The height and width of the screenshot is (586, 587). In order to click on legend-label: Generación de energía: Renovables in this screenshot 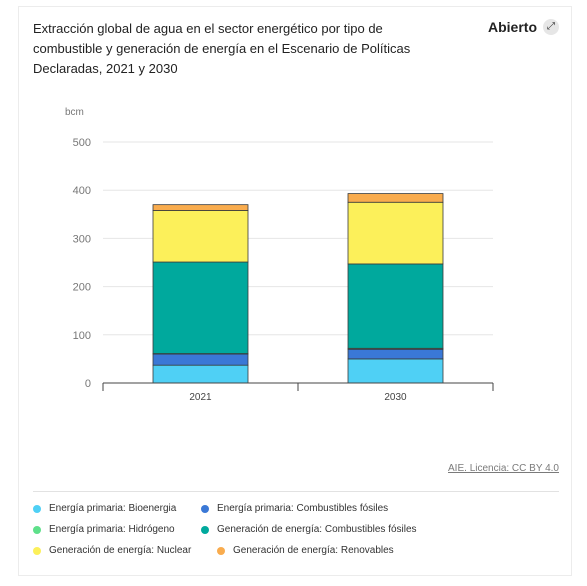, I will do `click(313, 550)`.